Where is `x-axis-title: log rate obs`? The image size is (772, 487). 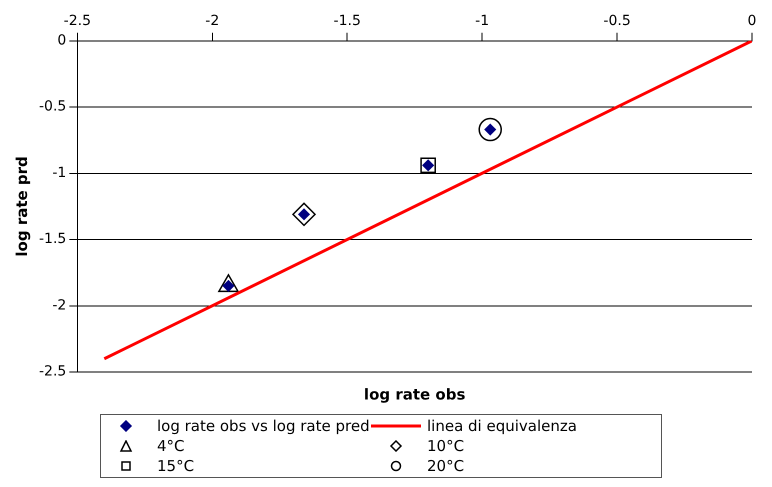 x-axis-title: log rate obs is located at coordinates (415, 394).